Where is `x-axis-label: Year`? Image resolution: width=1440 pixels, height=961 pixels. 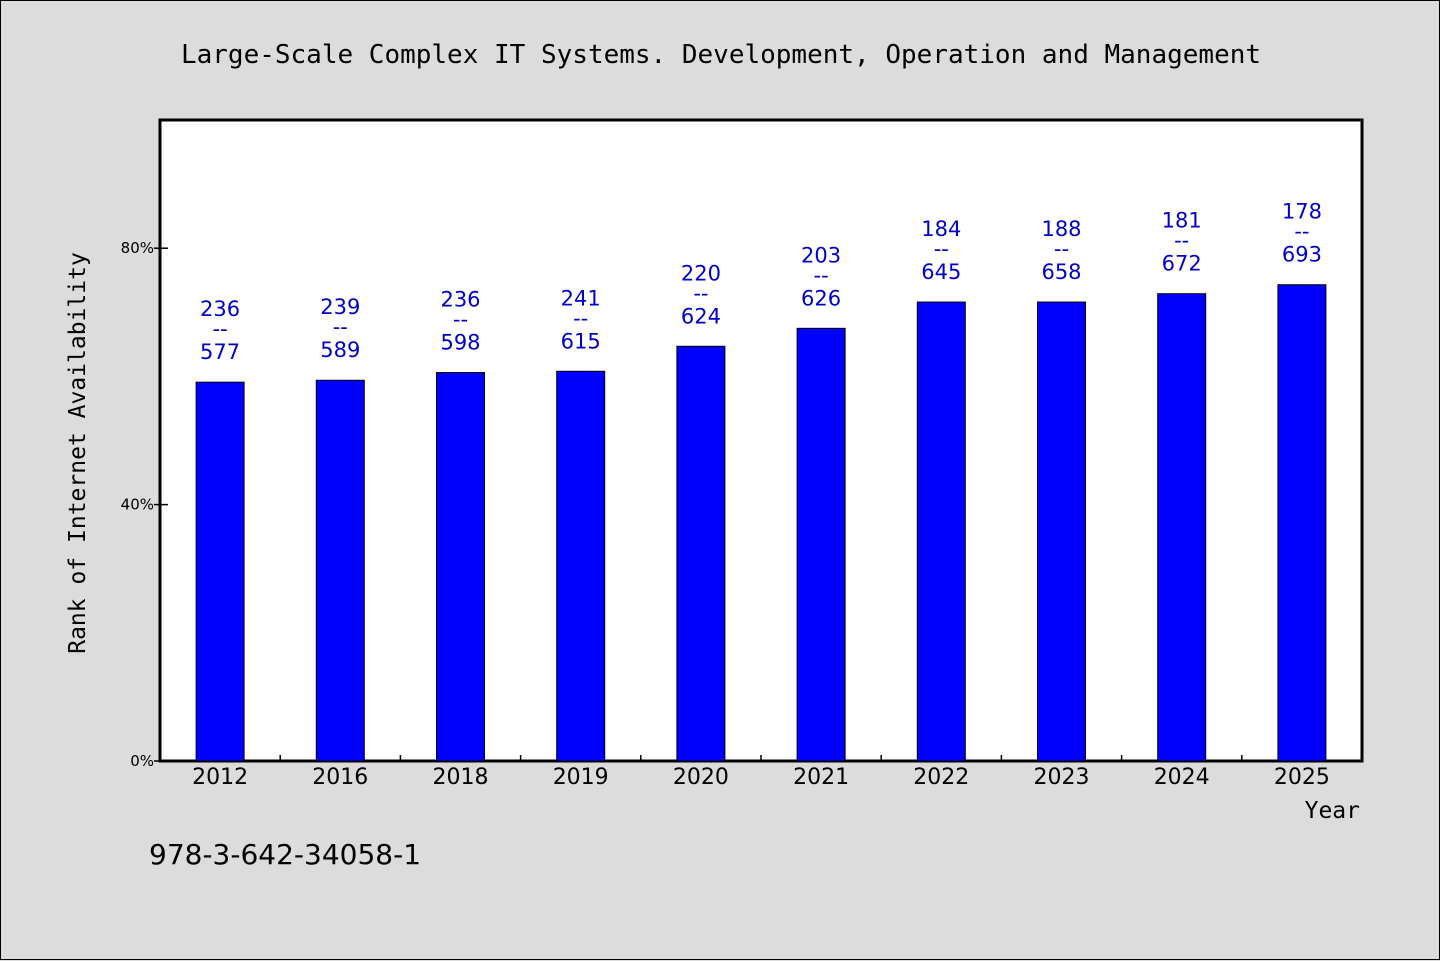 x-axis-label: Year is located at coordinates (1332, 811).